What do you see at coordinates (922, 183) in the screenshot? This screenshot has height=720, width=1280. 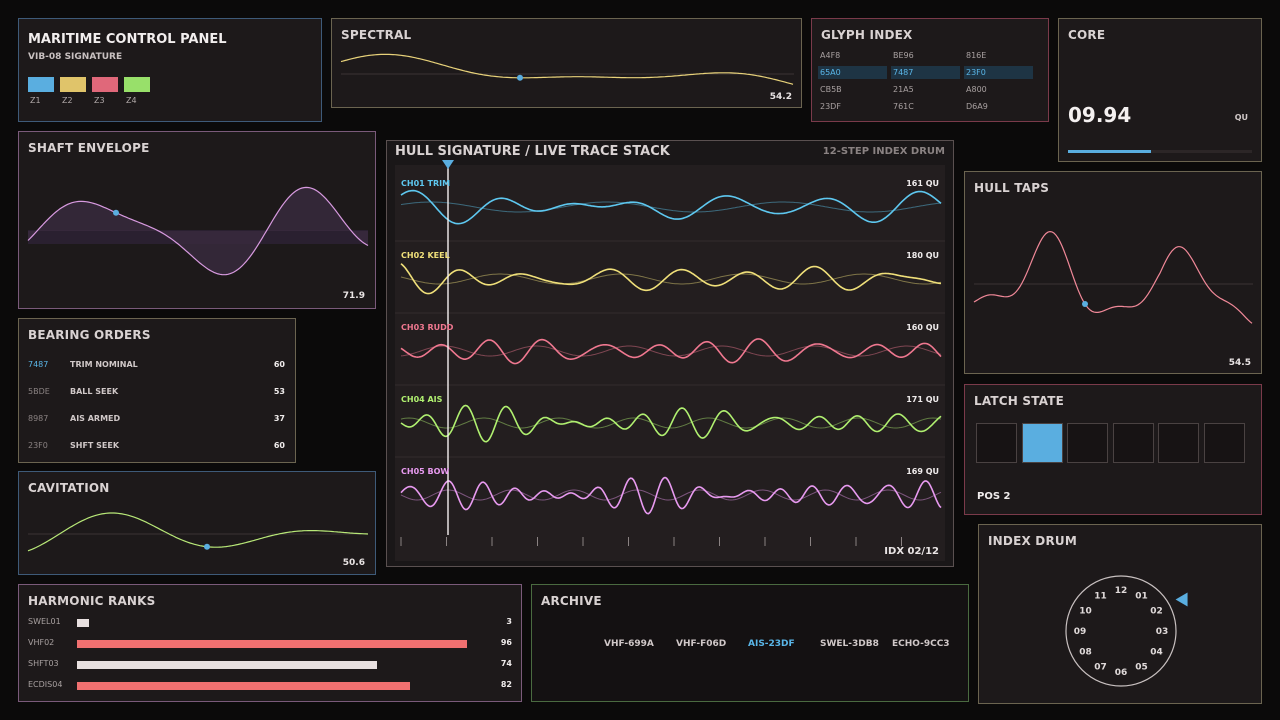 I see `channel-value: 161 QU` at bounding box center [922, 183].